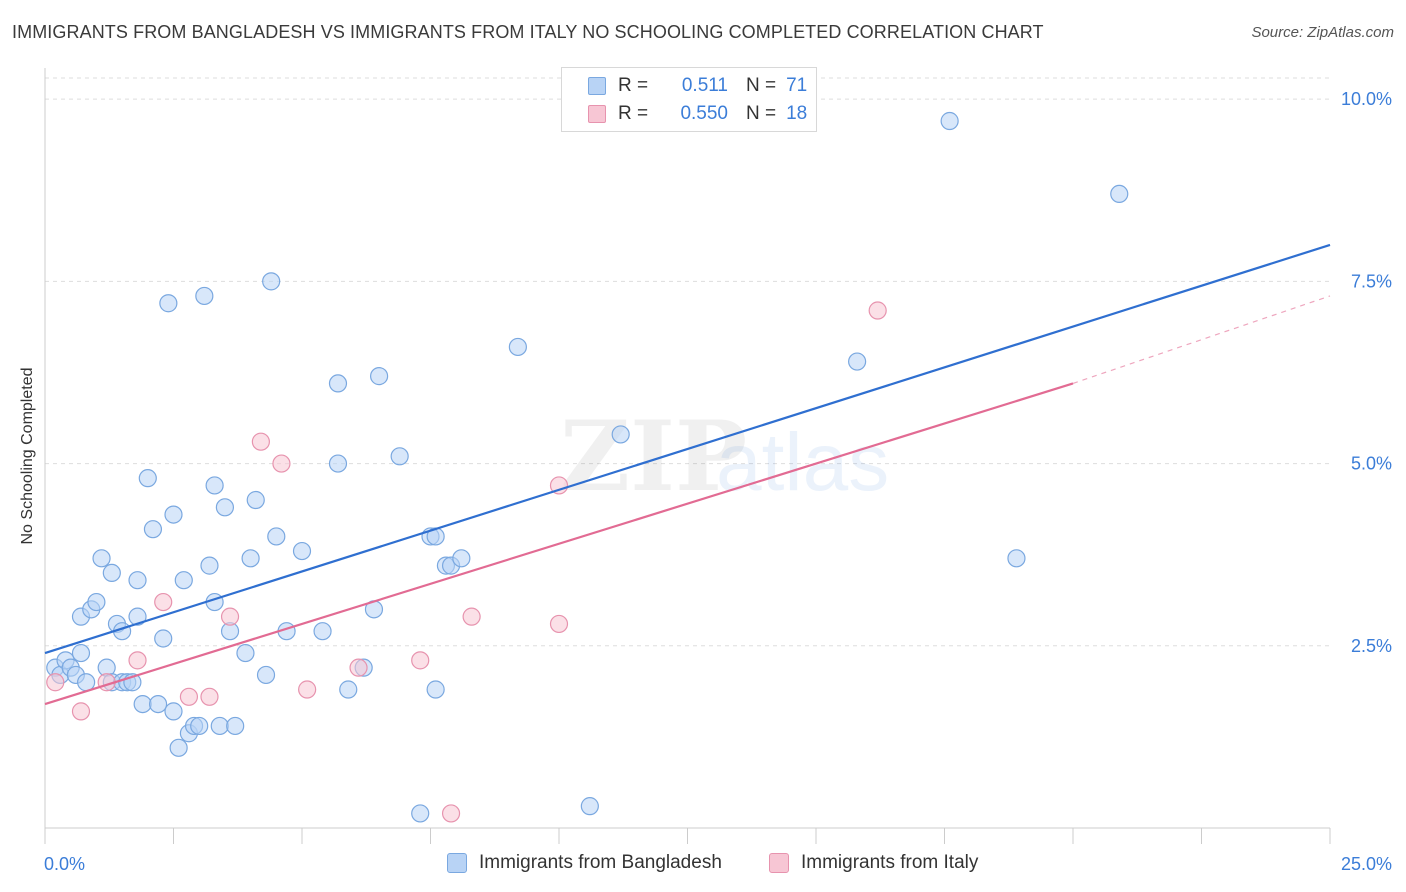 The height and width of the screenshot is (892, 1406). What do you see at coordinates (27, 456) in the screenshot?
I see `y-axis-label: No Schooling Completed` at bounding box center [27, 456].